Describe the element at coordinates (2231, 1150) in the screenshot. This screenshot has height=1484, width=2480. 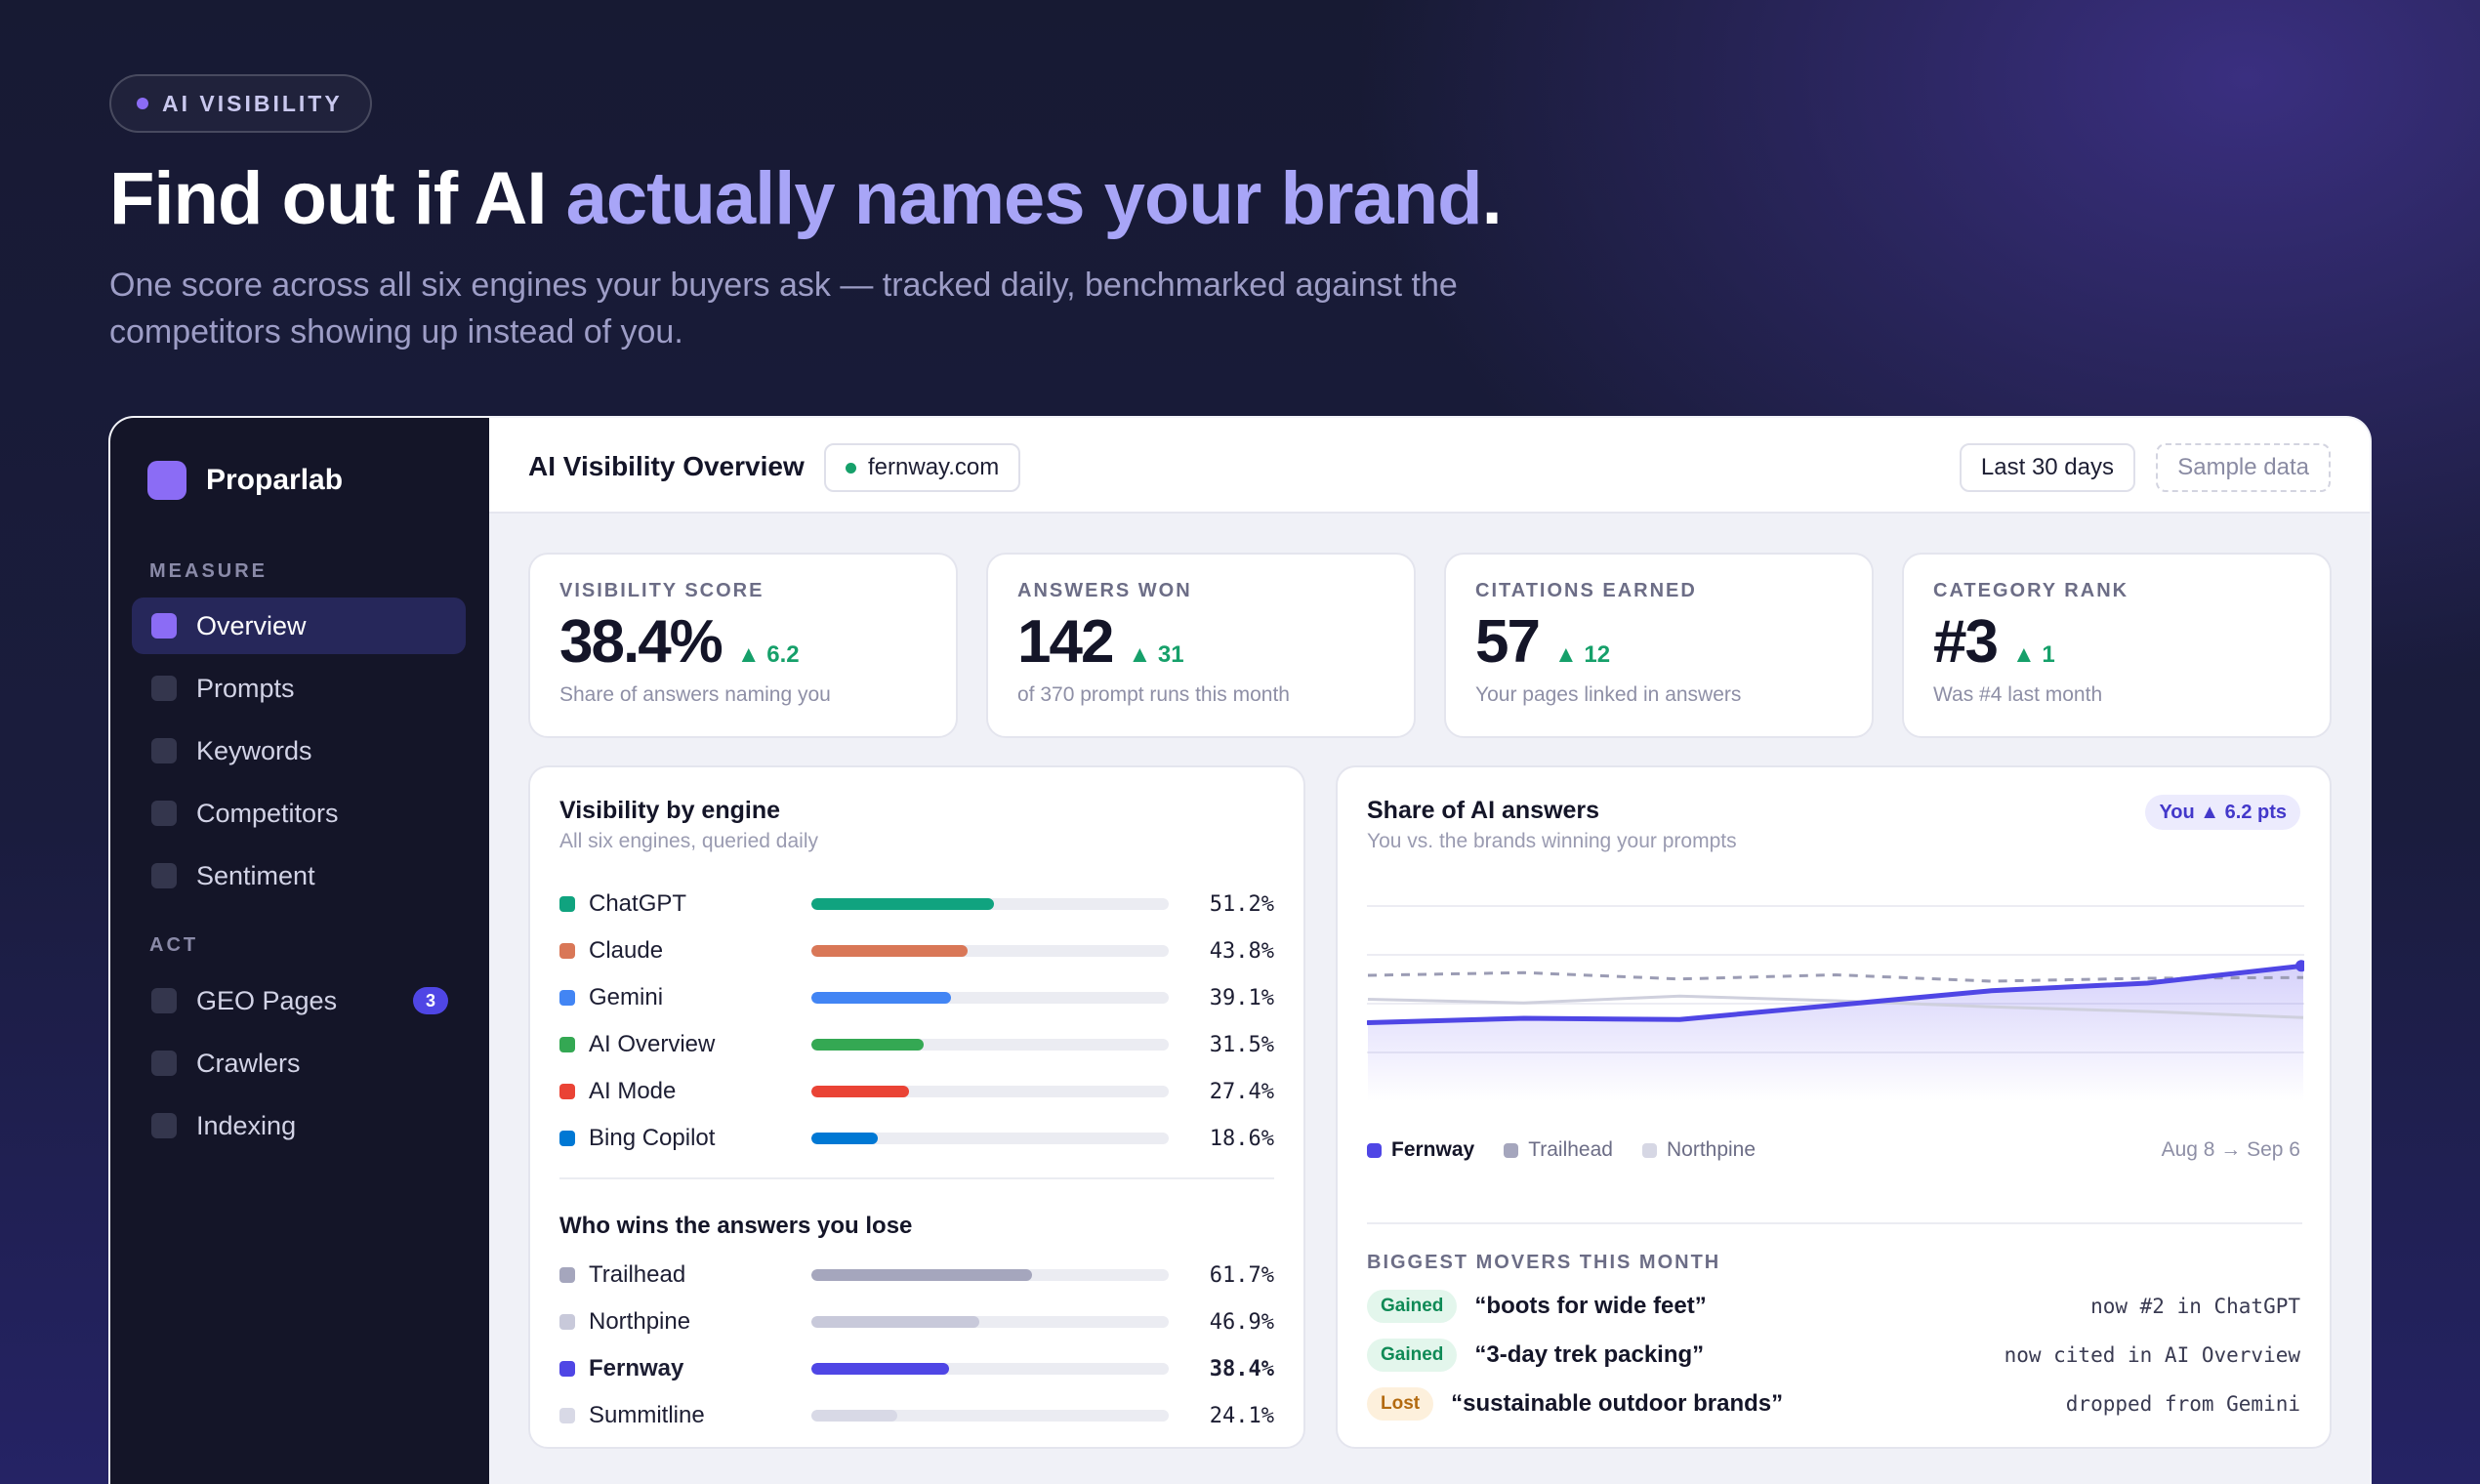
I see `date-range-label: Aug 8 → Sep 6` at that location.